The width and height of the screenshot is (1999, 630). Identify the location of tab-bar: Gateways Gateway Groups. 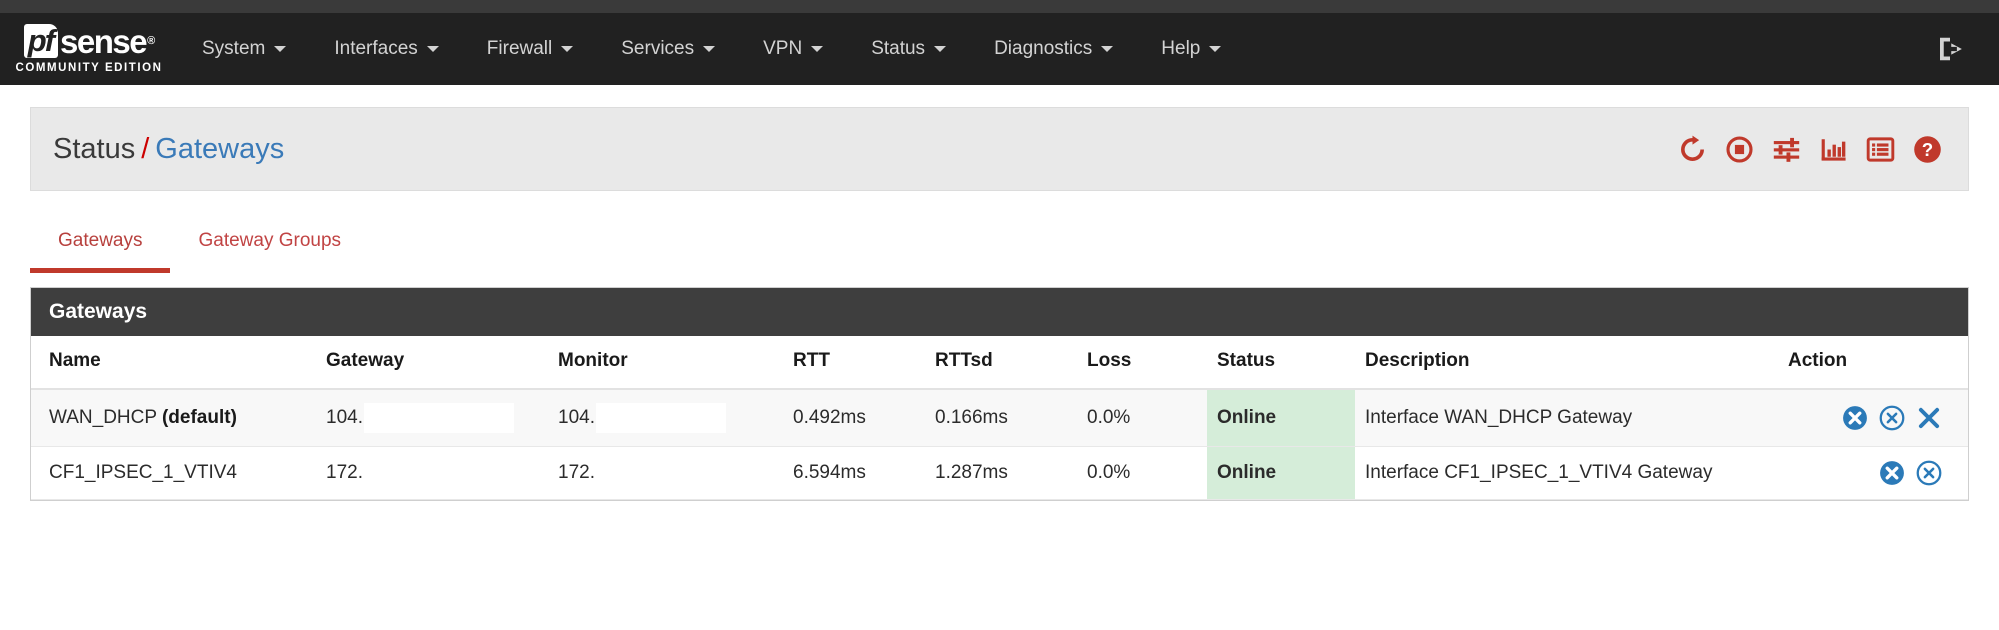
(999, 245).